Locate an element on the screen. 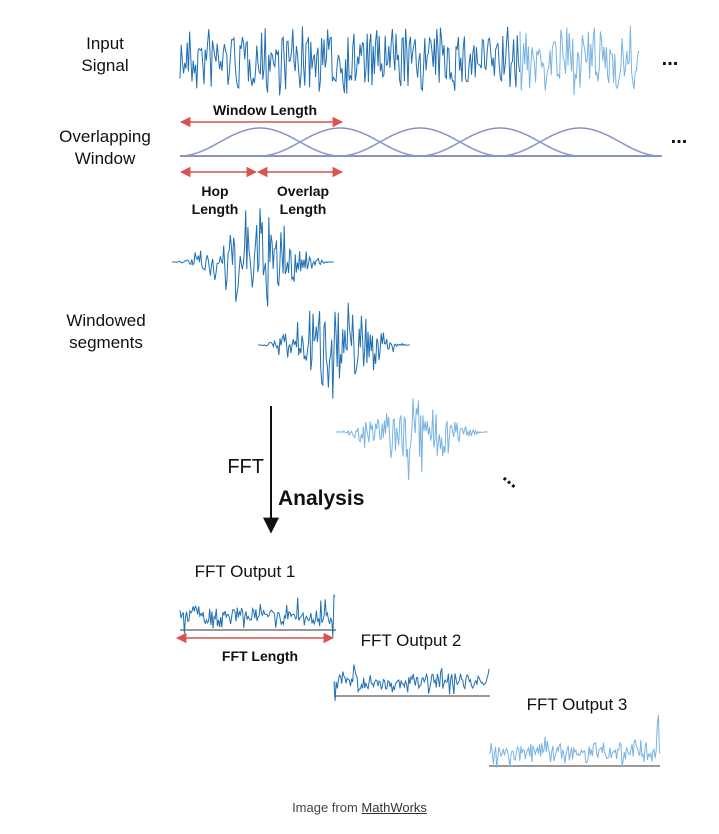 Image resolution: width=719 pixels, height=834 pixels. seg2-trace is located at coordinates (334, 350).